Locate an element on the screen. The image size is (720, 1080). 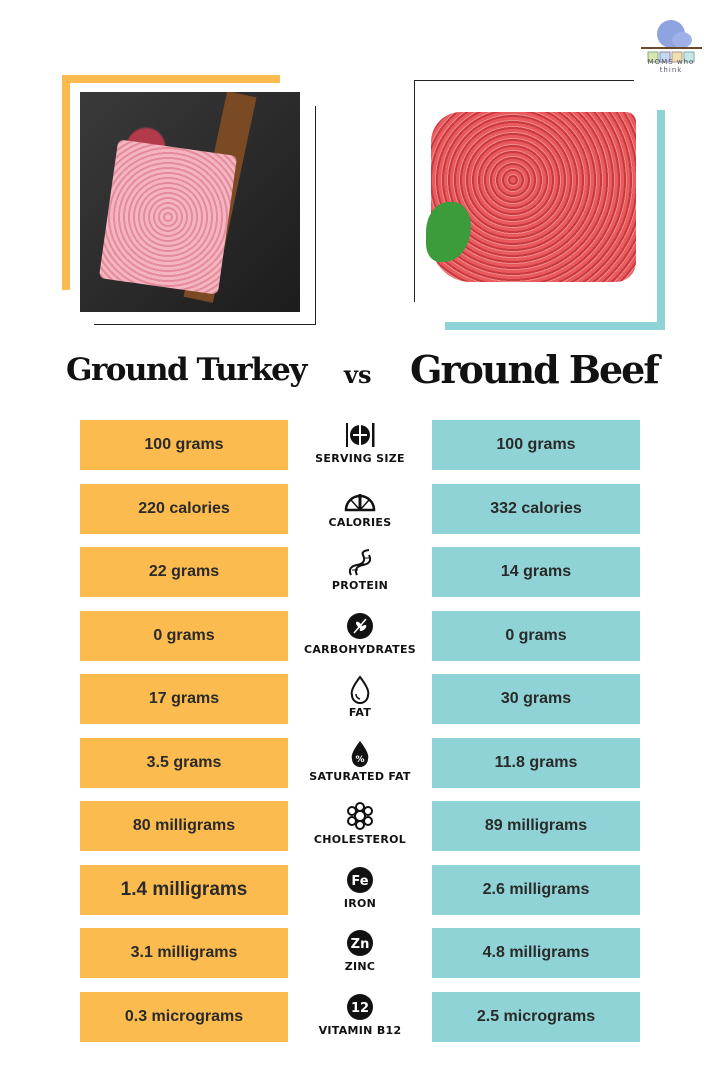
turkey-value: 17 grams is located at coordinates (184, 699).